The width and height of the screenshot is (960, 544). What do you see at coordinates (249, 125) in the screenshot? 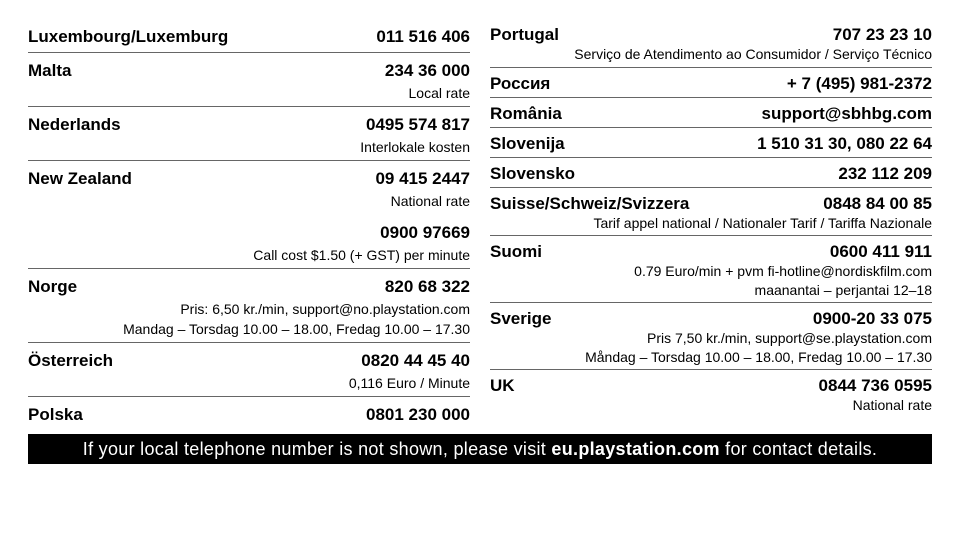
I see `contact-main-line: Nederlands 0495 574 817` at bounding box center [249, 125].